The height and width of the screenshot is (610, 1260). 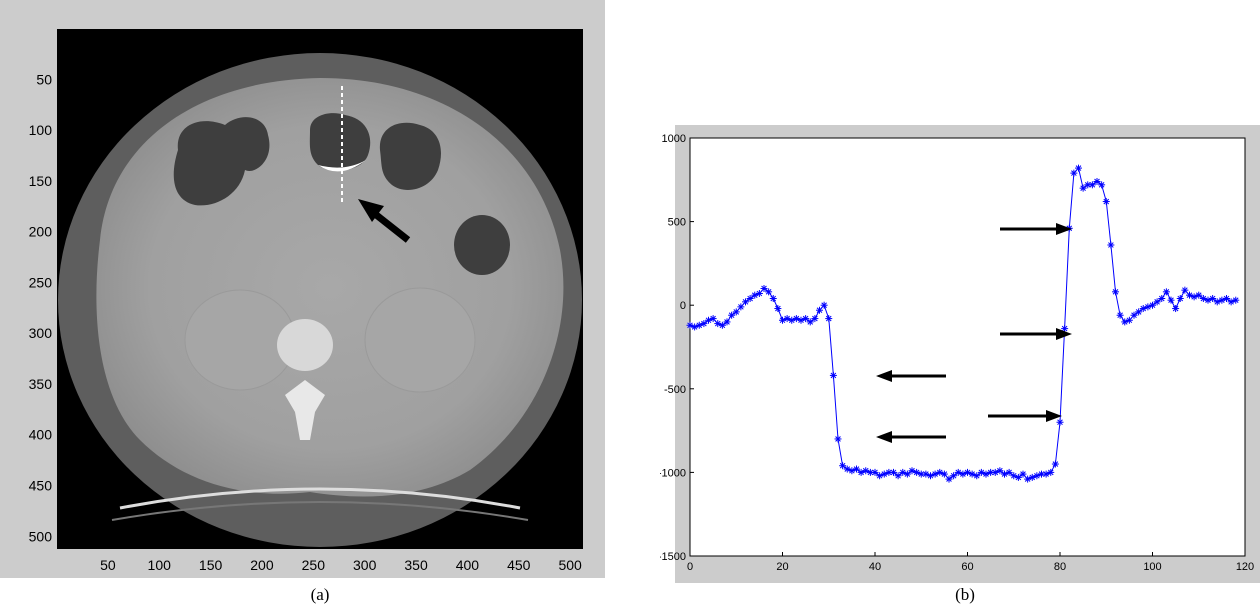 What do you see at coordinates (41, 232) in the screenshot?
I see `y-tick-label: 200` at bounding box center [41, 232].